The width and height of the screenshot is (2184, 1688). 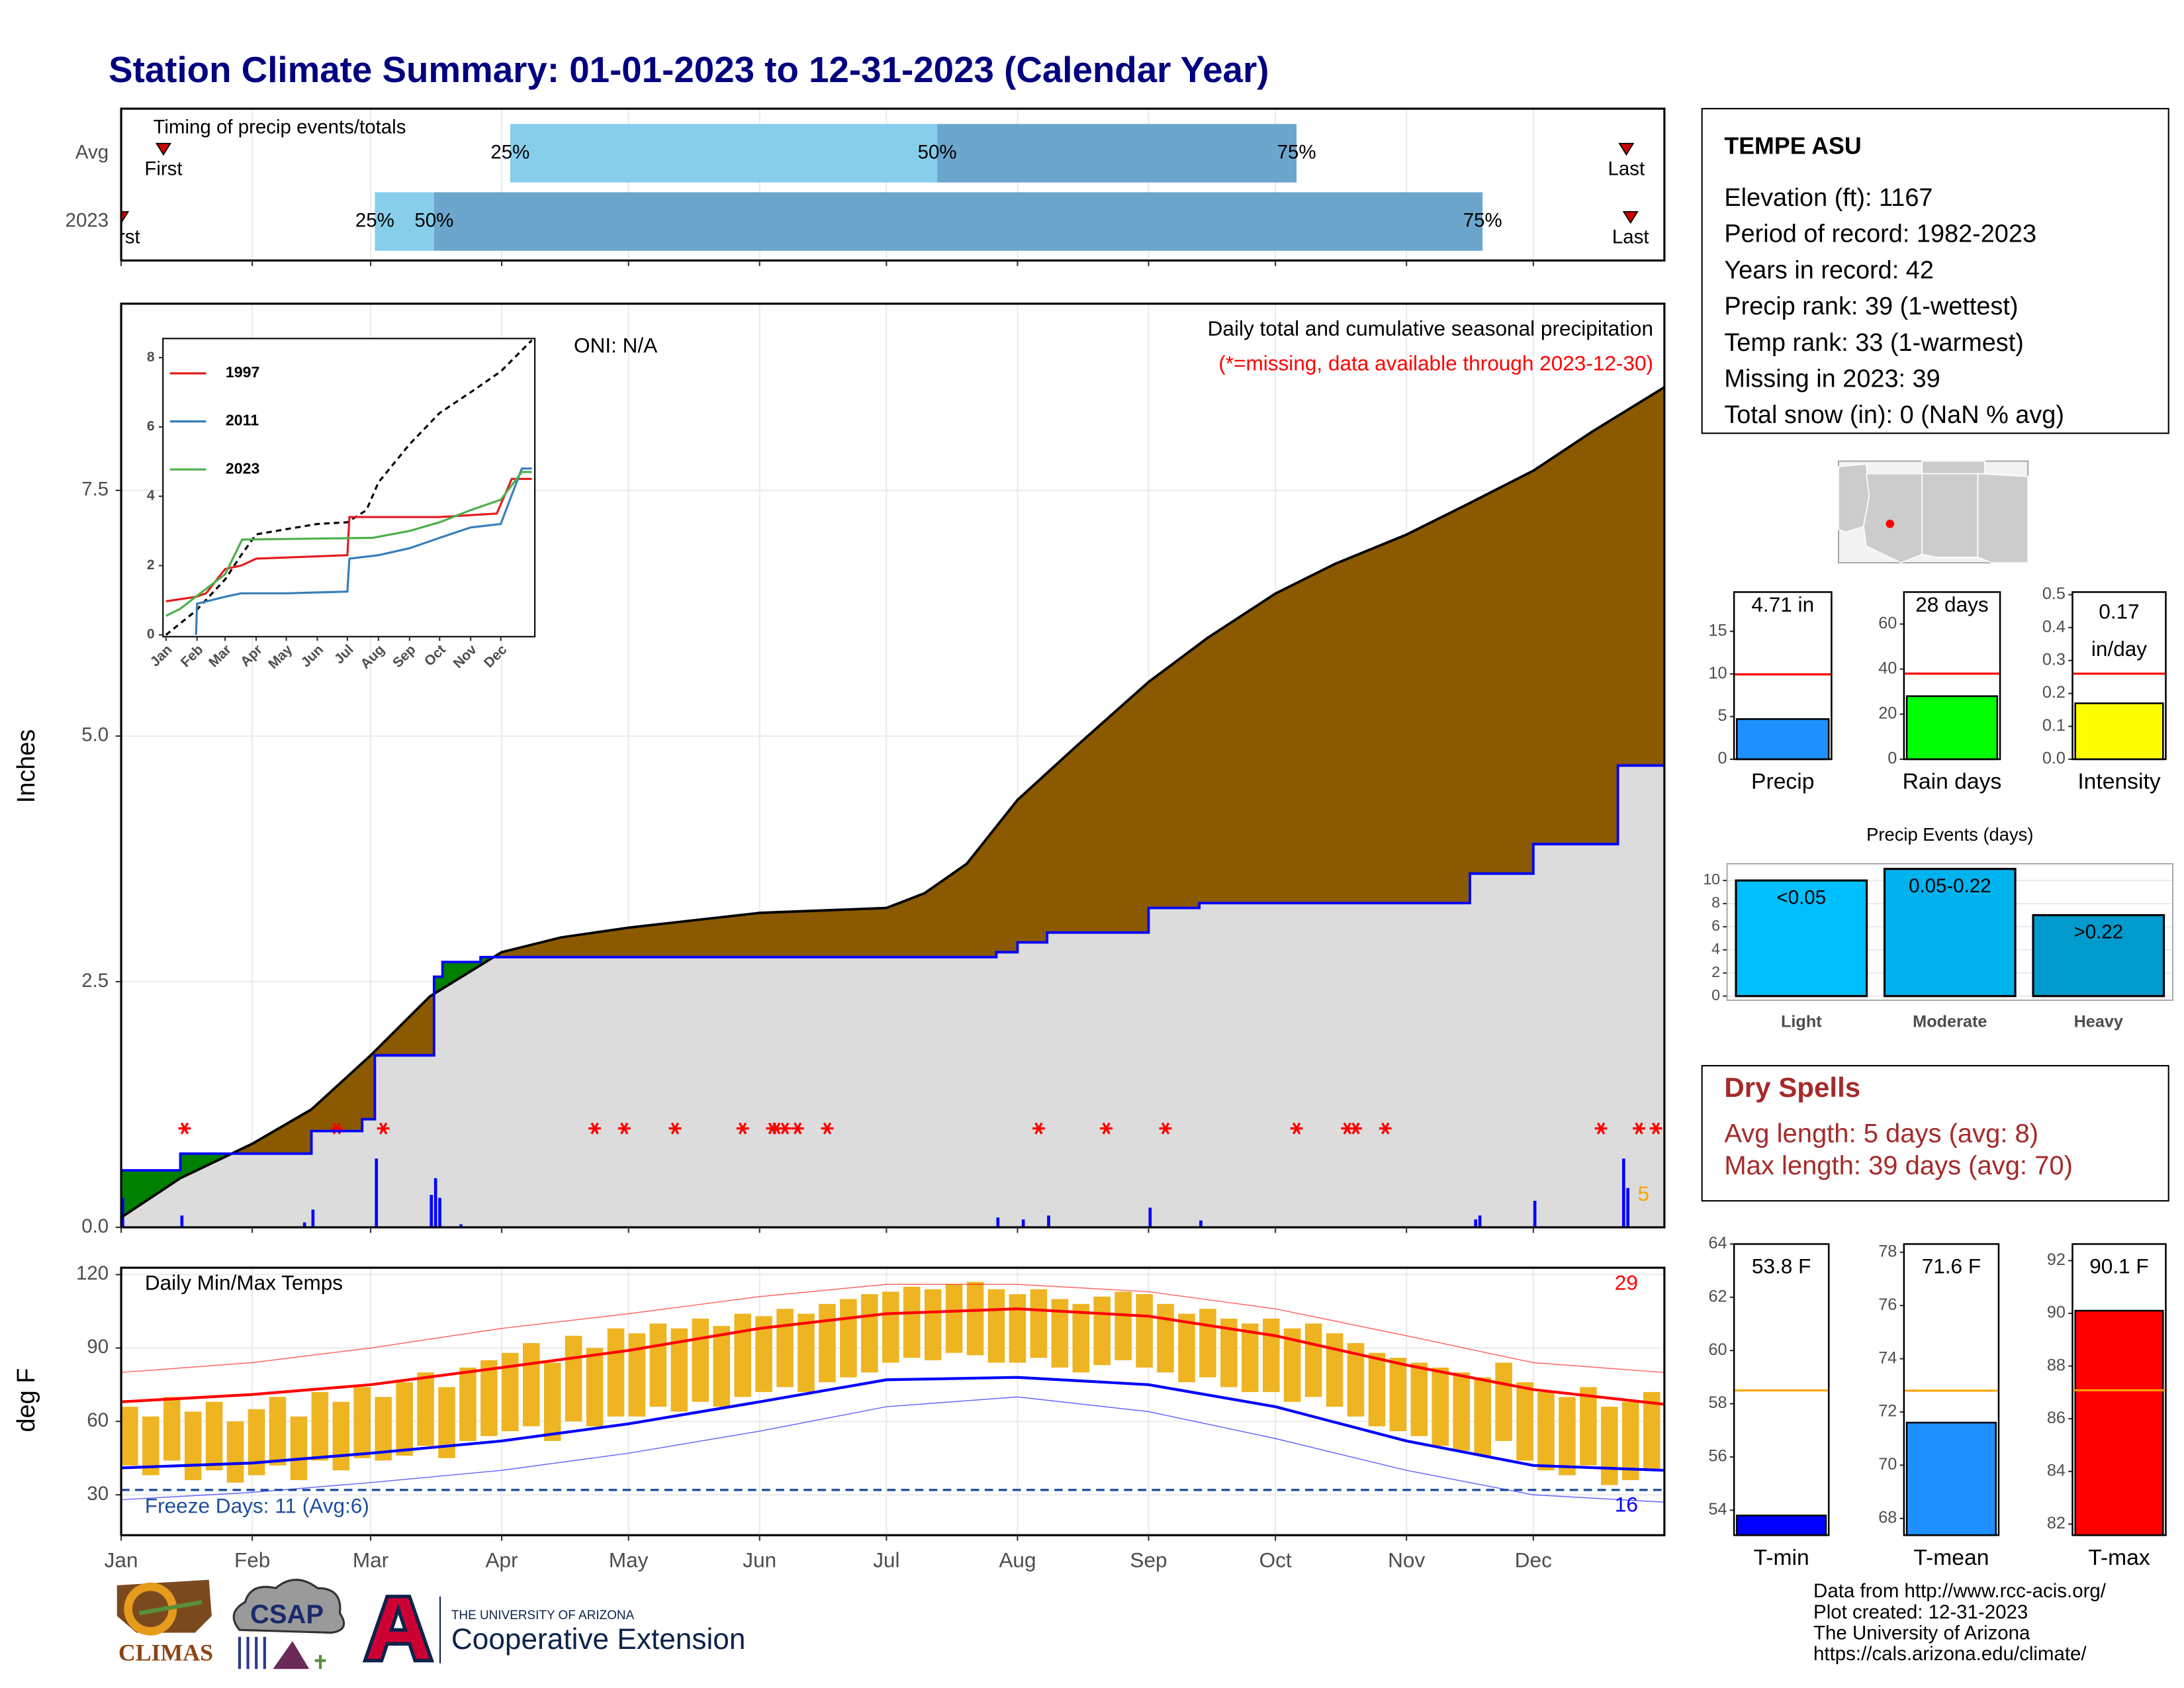 What do you see at coordinates (1950, 1654) in the screenshot?
I see `footer-line: https://cals.arizona.edu/climate/` at bounding box center [1950, 1654].